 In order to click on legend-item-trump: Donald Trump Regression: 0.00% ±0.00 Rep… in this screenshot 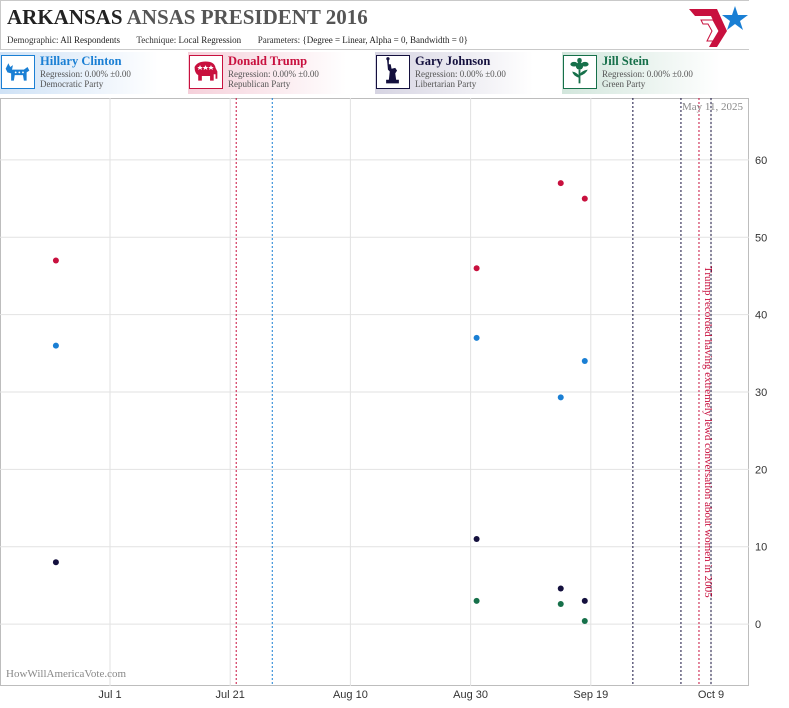, I will do `click(281, 73)`.